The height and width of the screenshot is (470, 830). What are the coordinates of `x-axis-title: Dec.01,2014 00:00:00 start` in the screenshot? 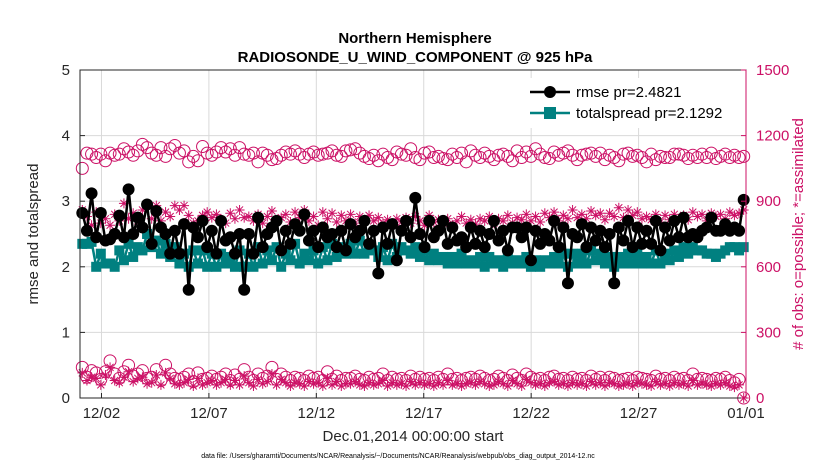 It's located at (414, 436).